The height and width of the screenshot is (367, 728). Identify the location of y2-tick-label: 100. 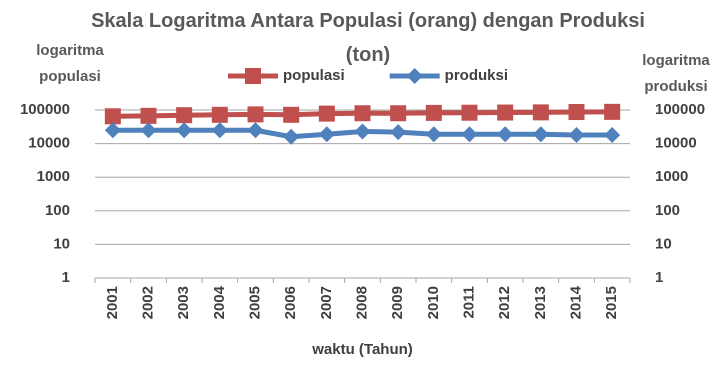
(667, 210).